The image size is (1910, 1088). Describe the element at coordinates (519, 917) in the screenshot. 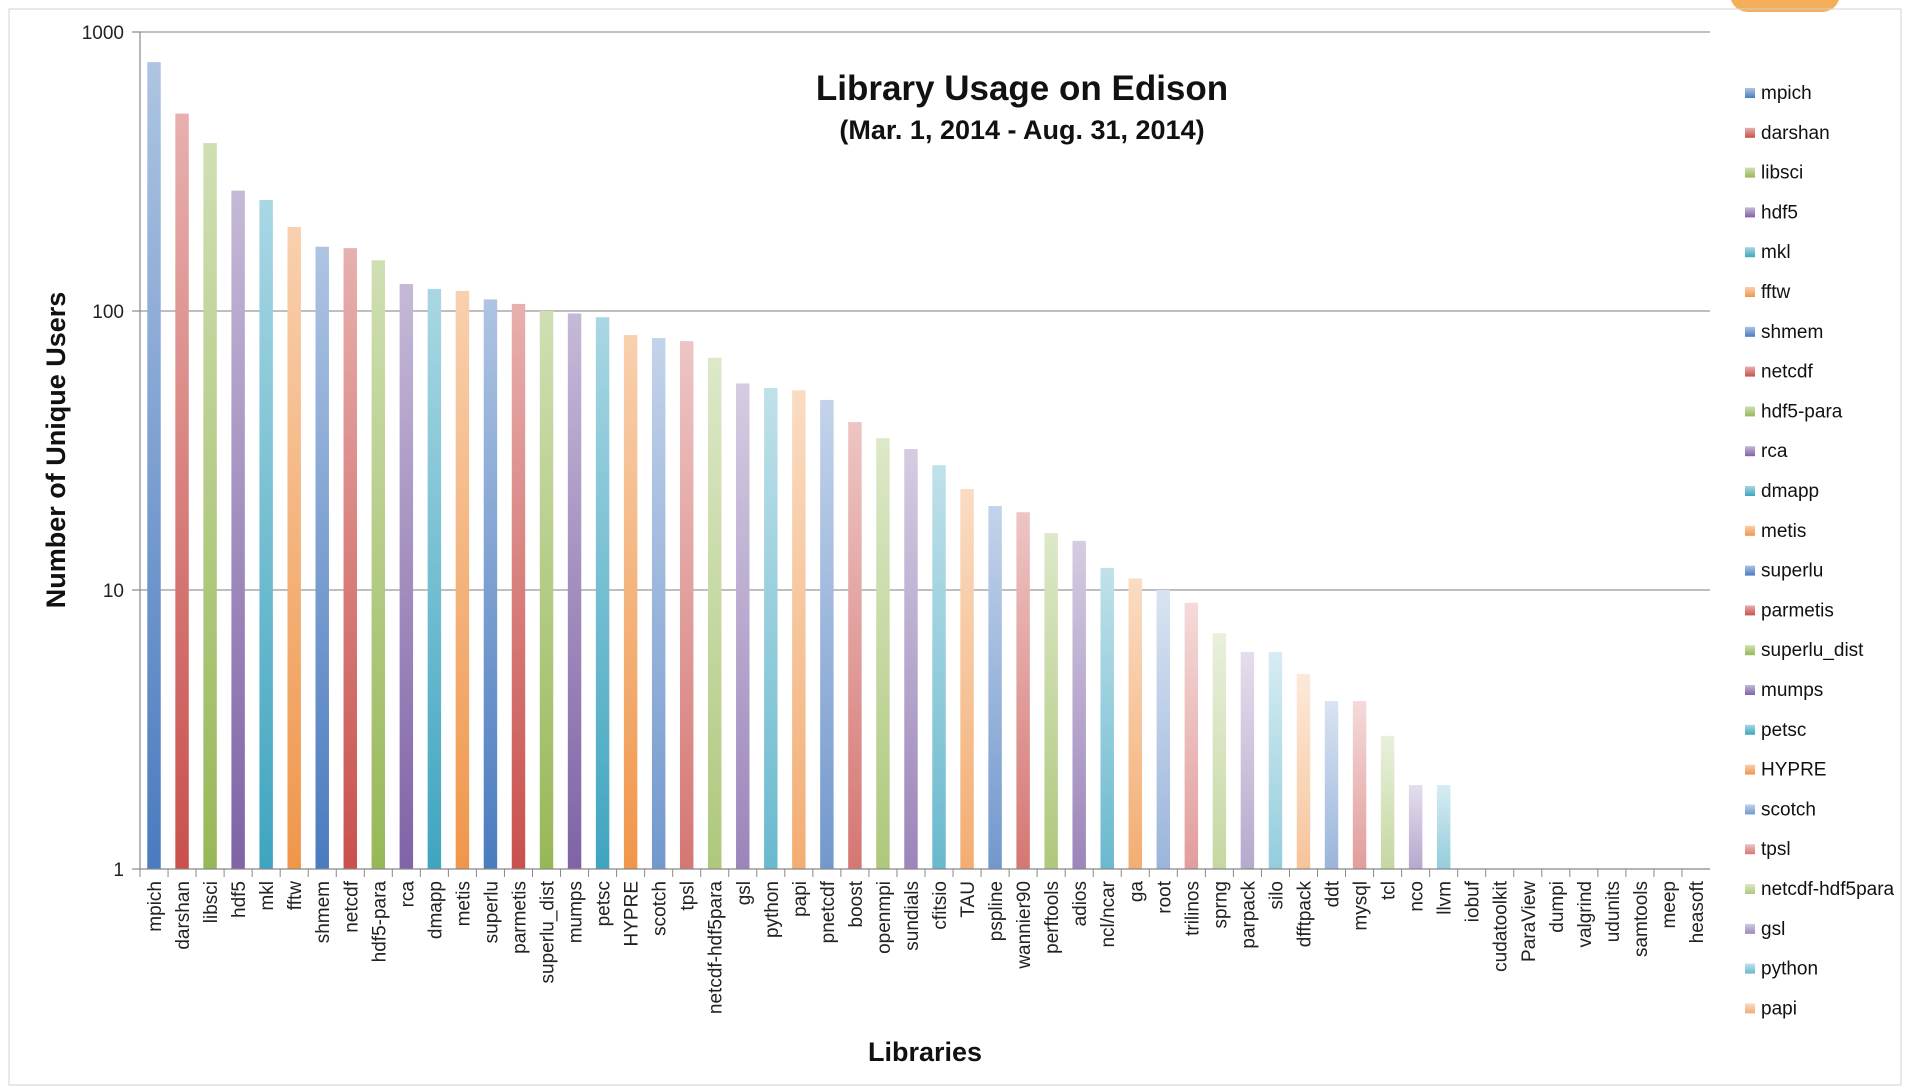

I see `x-tick-label: parmetis` at that location.